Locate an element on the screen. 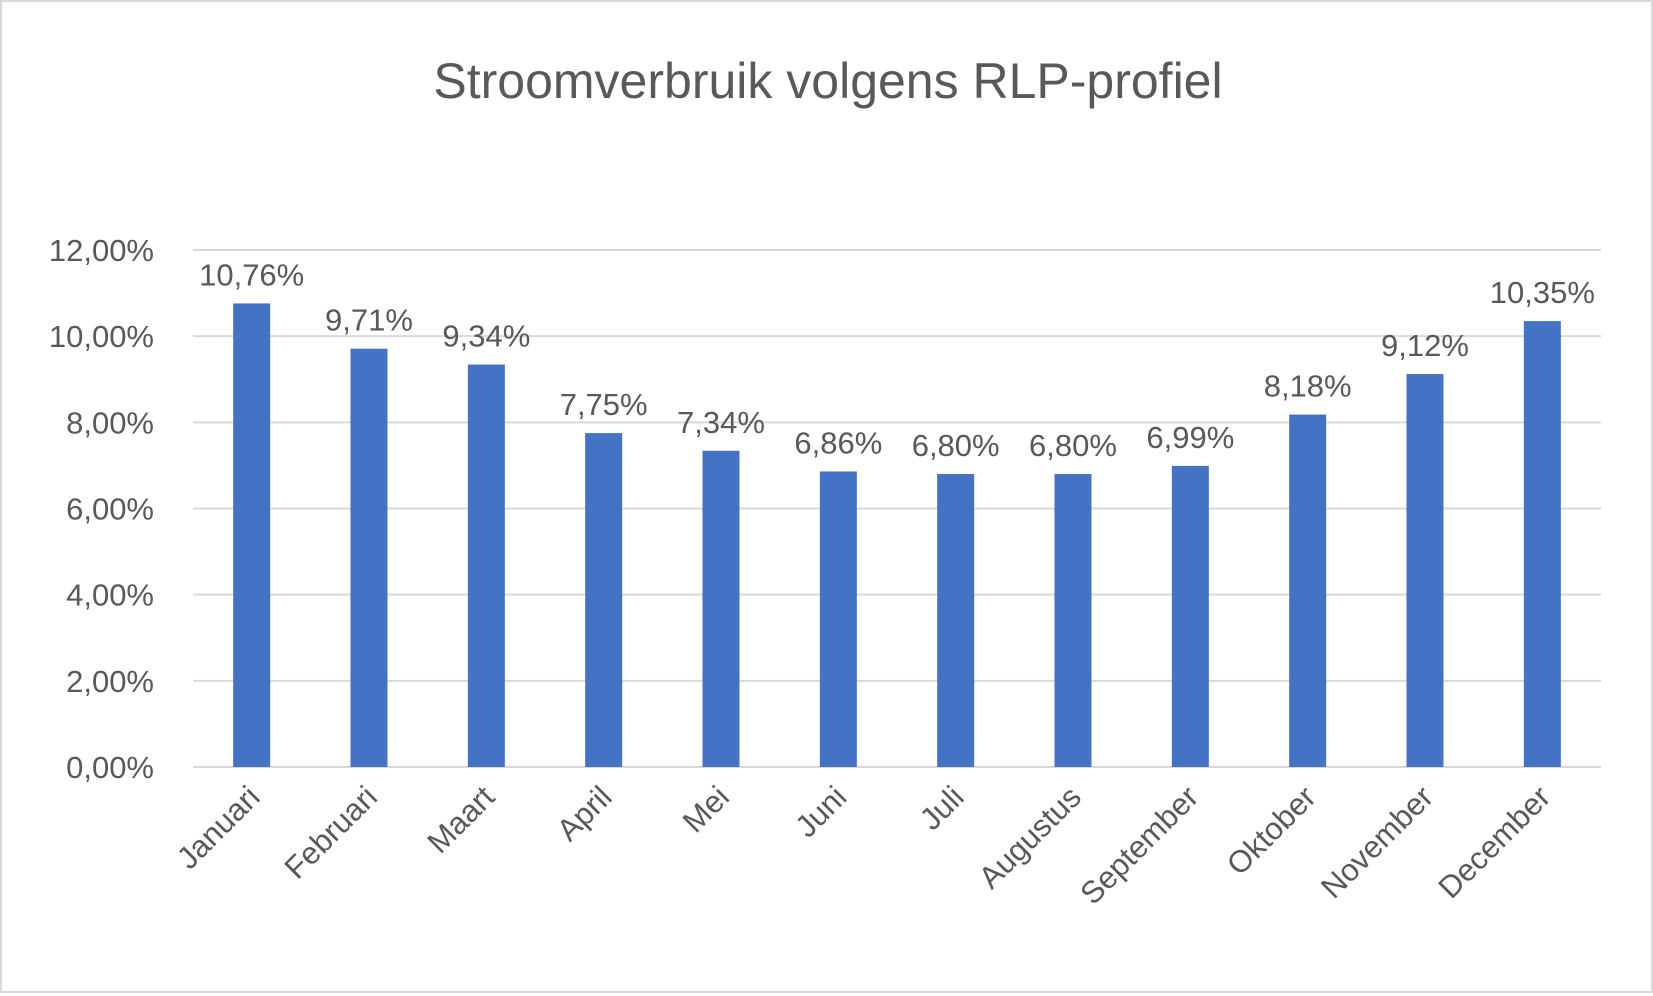 The width and height of the screenshot is (1653, 996). data-label: 10,35% is located at coordinates (1542, 292).